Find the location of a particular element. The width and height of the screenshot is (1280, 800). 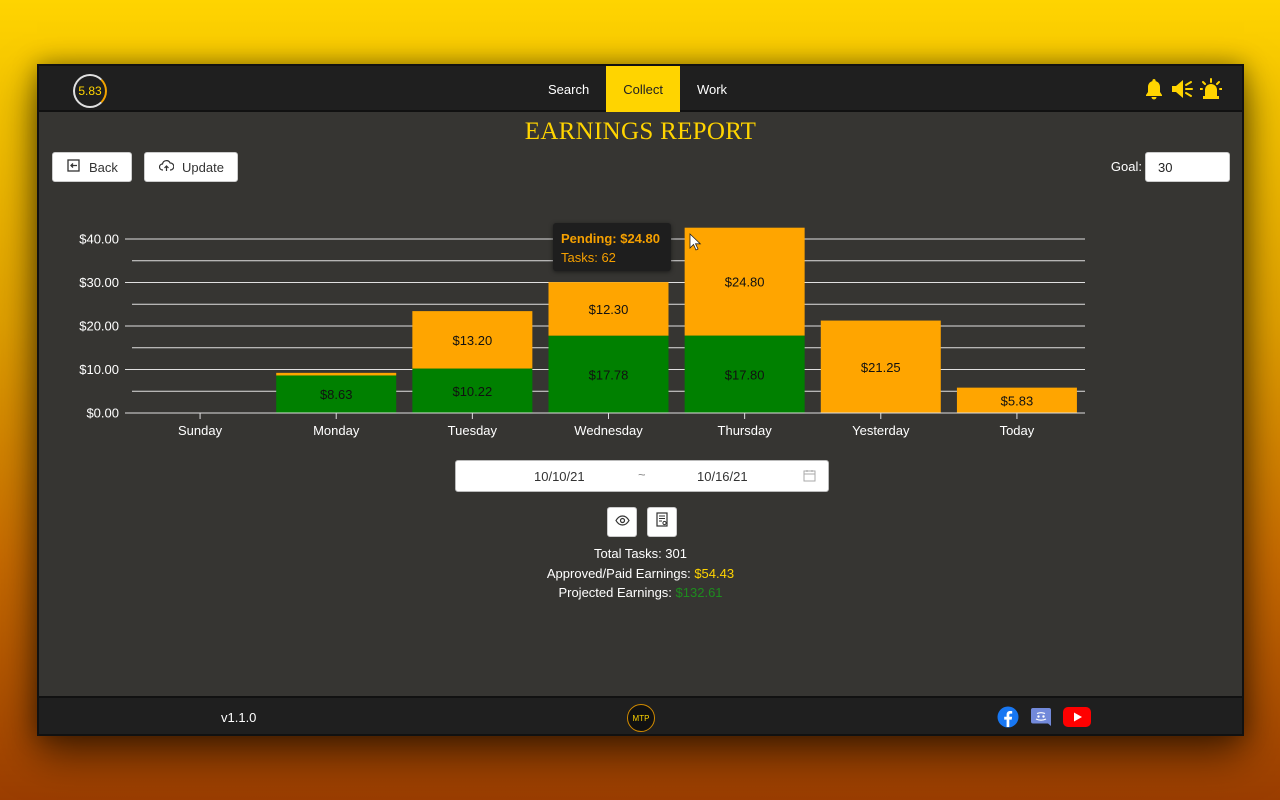

tooltip-pending: Pending: $24.80 is located at coordinates (610, 238).